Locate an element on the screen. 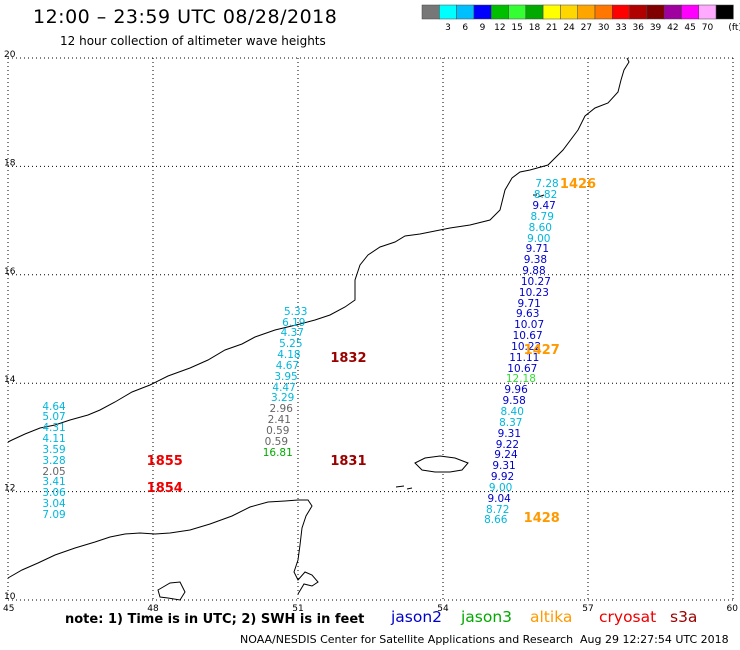  pass-time: 1854 is located at coordinates (164, 488).